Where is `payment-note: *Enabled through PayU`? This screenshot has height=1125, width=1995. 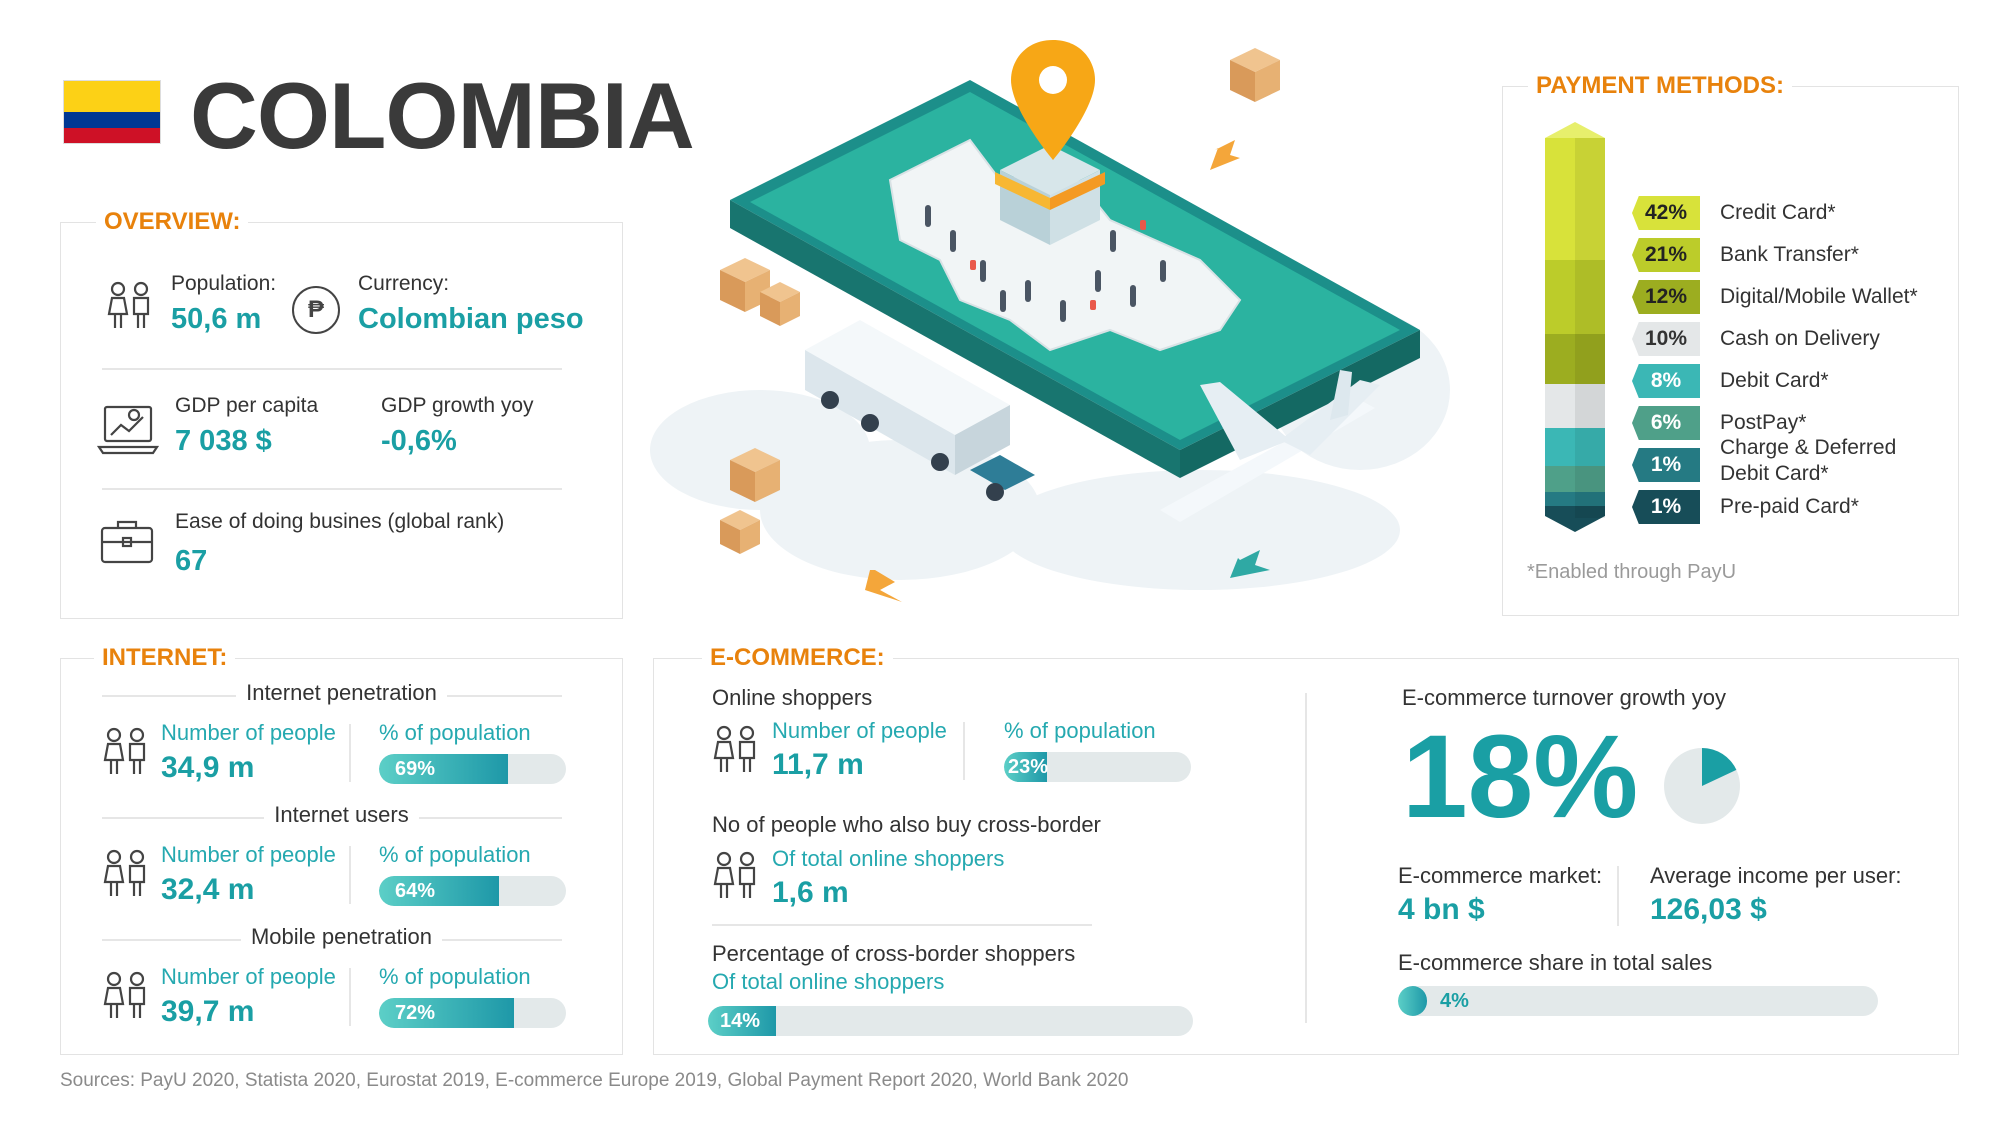 payment-note: *Enabled through PayU is located at coordinates (1632, 572).